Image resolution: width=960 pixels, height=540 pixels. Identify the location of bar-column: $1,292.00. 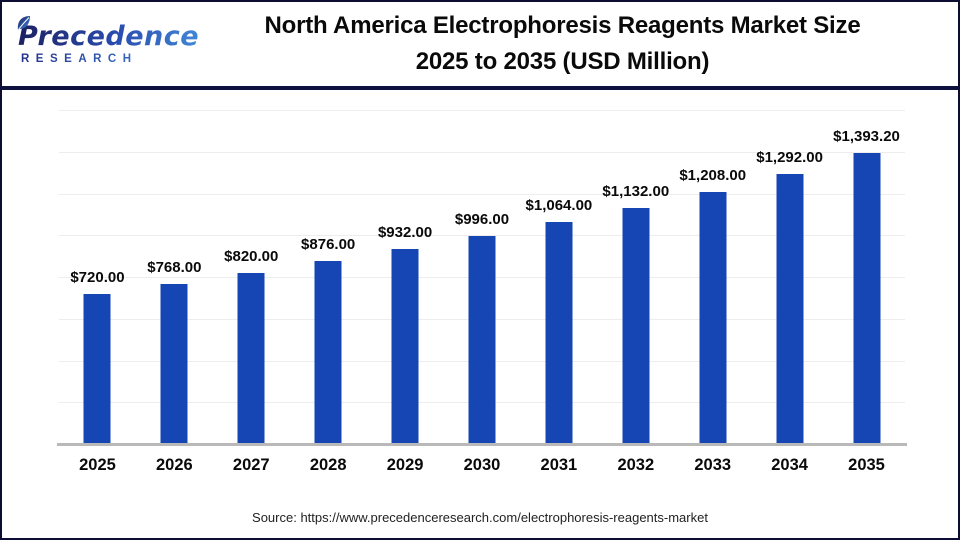
(789, 277).